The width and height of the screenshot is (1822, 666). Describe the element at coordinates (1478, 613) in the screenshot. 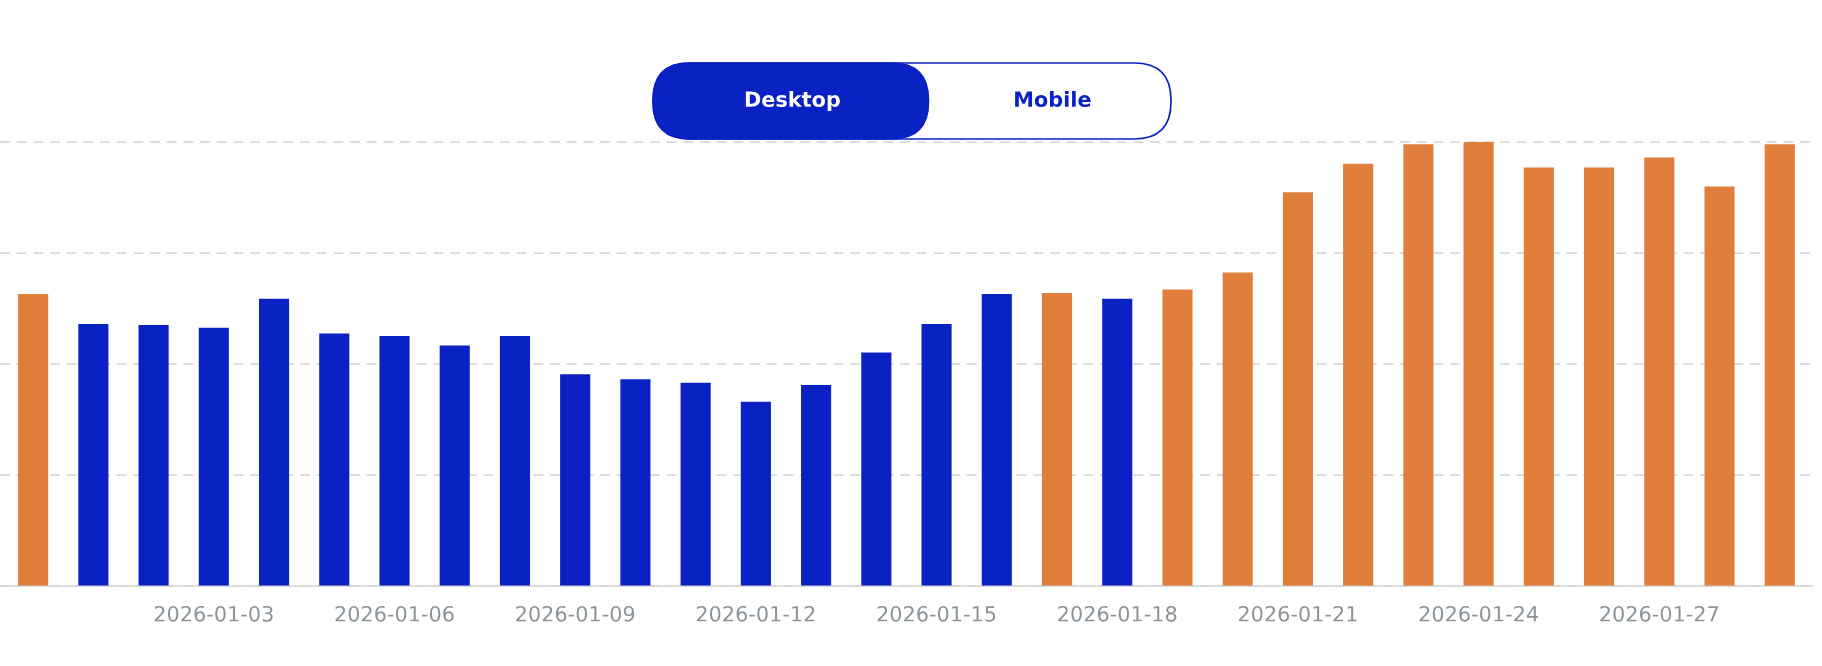

I see `x-tick-label: 2026-01-24` at that location.